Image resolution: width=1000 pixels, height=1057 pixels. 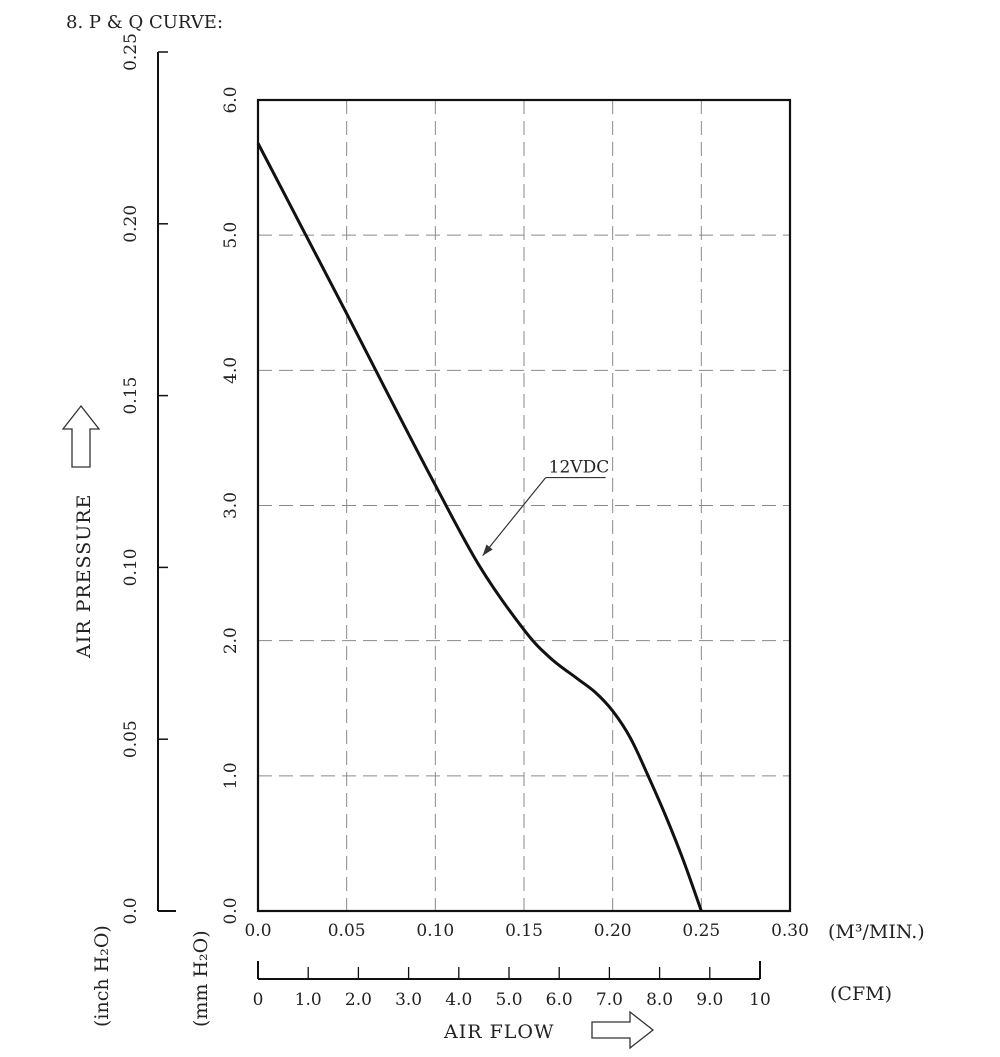 I want to click on y-unit-mm: (mm H₂O), so click(x=201, y=978).